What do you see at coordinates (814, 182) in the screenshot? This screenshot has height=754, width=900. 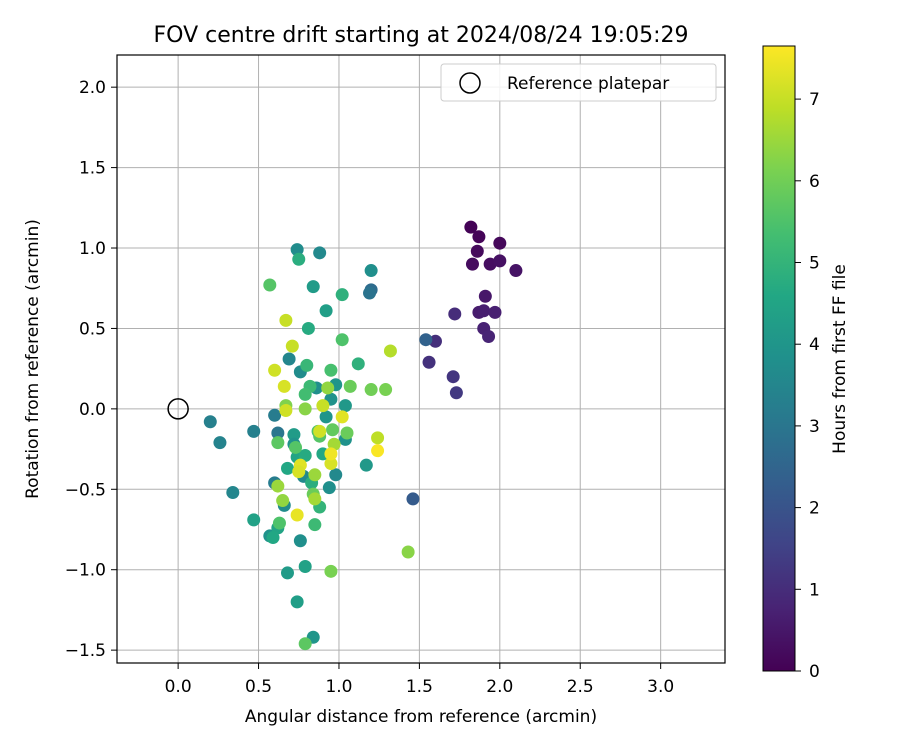 I see `colorbar-tick-label: 6` at bounding box center [814, 182].